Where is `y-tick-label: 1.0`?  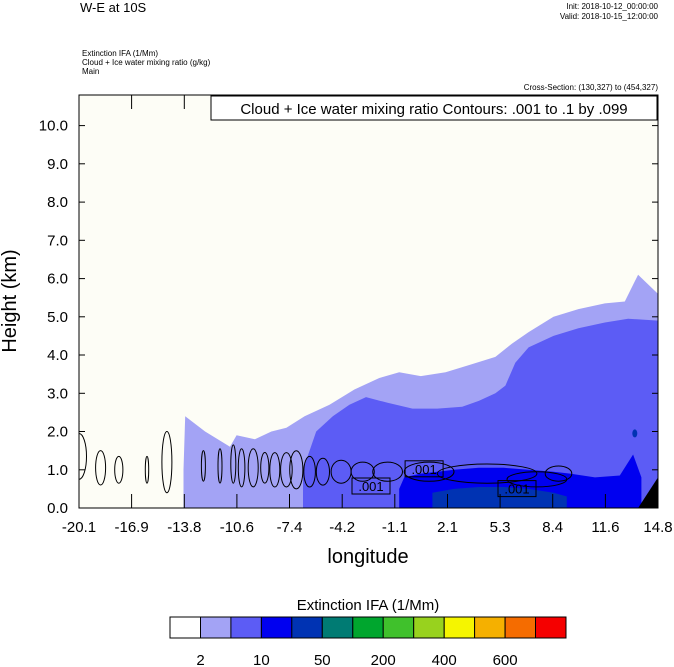 y-tick-label: 1.0 is located at coordinates (57, 470).